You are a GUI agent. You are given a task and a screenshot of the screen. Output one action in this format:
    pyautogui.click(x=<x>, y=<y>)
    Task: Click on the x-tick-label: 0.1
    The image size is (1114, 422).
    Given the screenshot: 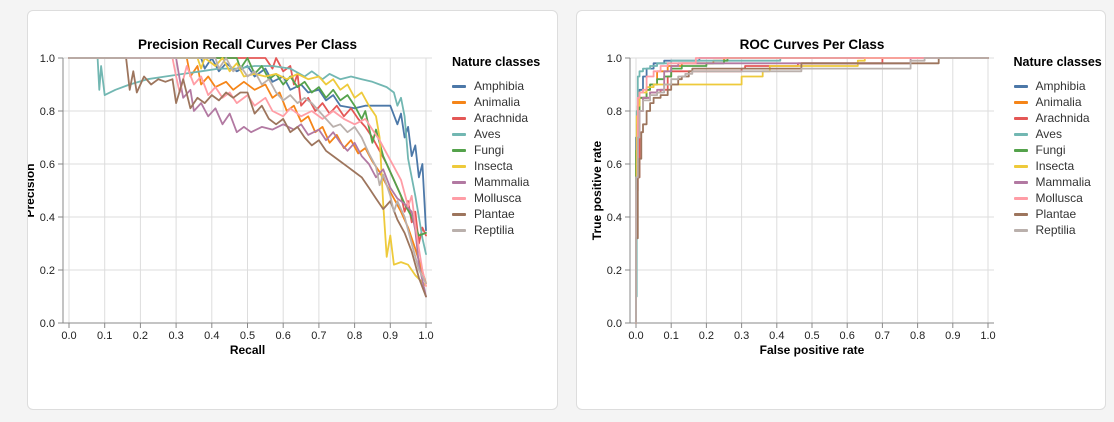 What is the action you would take?
    pyautogui.click(x=670, y=336)
    